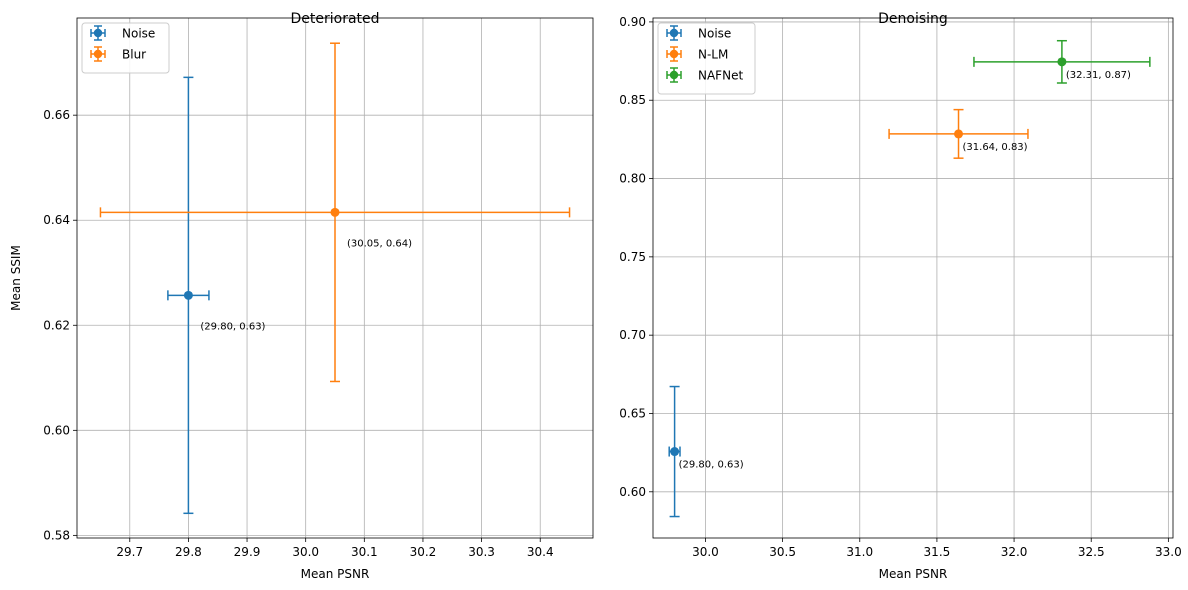 Image resolution: width=1188 pixels, height=590 pixels. I want to click on denoising-x-tick-label: 31.5, so click(937, 552).